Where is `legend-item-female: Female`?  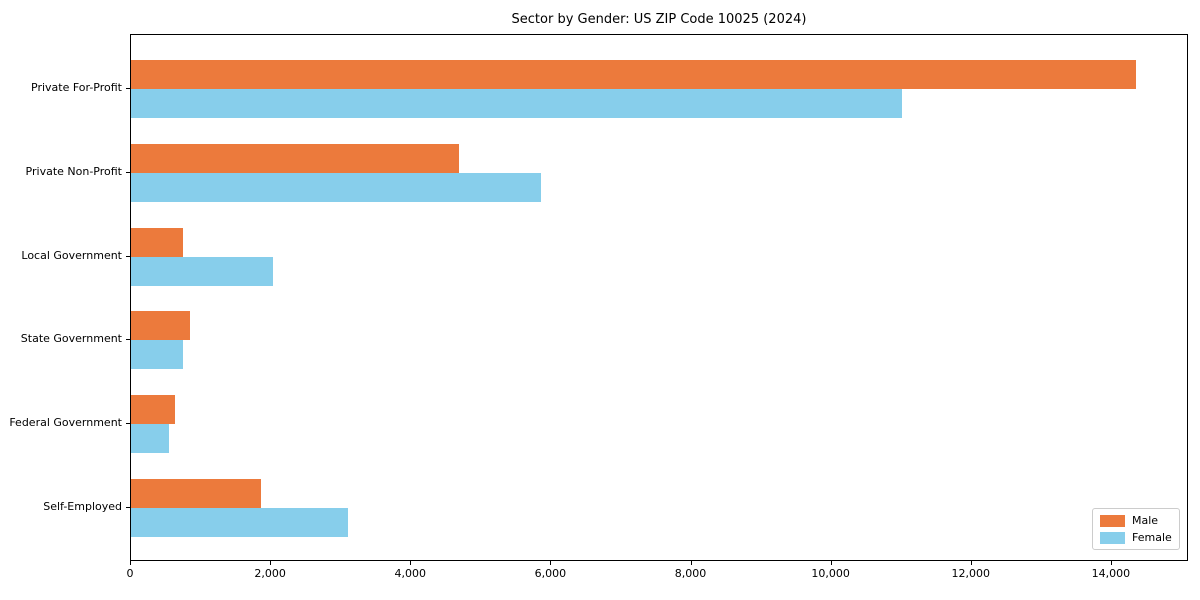
legend-item-female: Female is located at coordinates (1136, 537).